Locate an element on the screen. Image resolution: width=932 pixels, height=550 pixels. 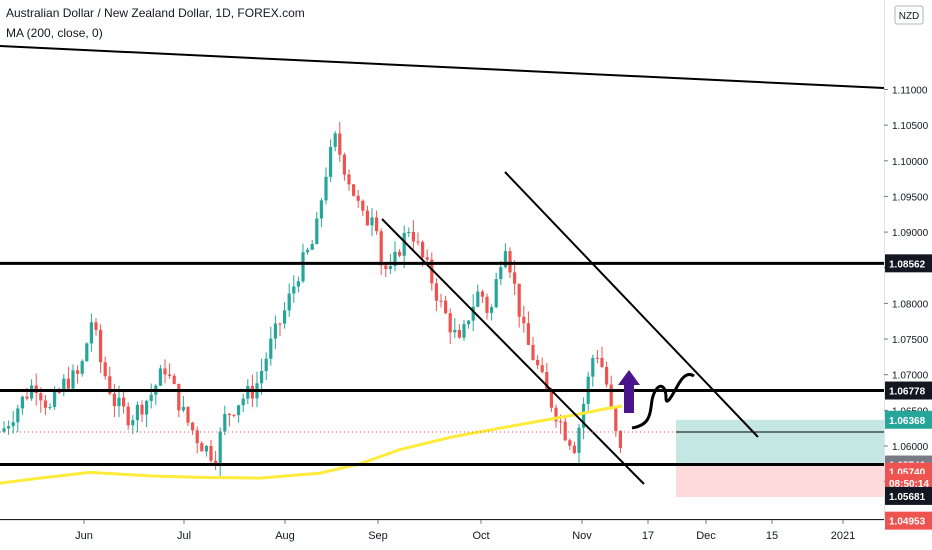
time-tick-label: 17 is located at coordinates (648, 536).